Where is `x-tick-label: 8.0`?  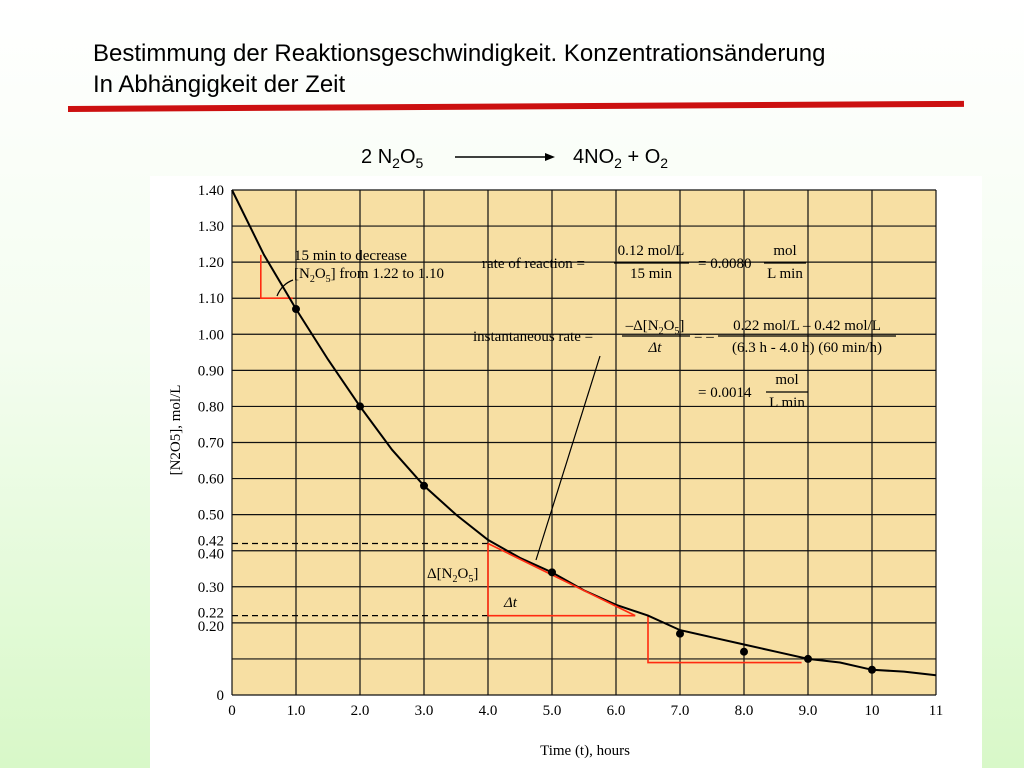 x-tick-label: 8.0 is located at coordinates (744, 711).